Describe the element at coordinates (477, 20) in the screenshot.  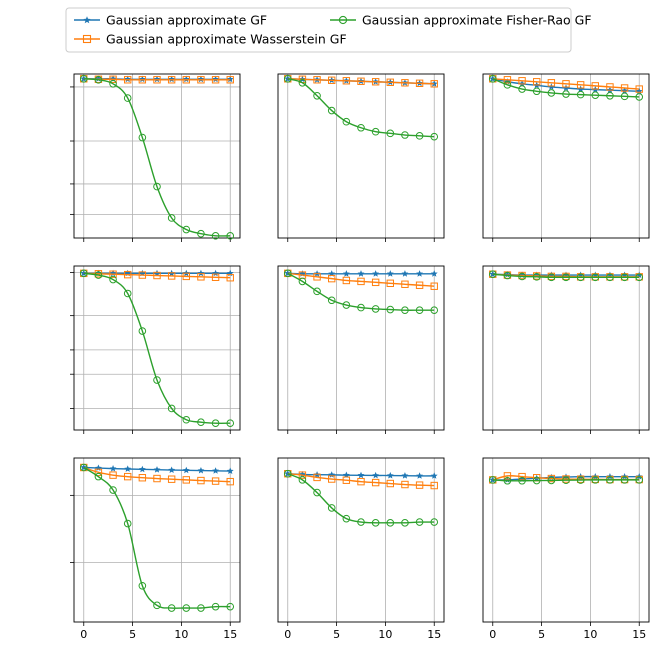
I see `legend-label-frgf: Gaussian approximate Fisher-Rao GF` at that location.